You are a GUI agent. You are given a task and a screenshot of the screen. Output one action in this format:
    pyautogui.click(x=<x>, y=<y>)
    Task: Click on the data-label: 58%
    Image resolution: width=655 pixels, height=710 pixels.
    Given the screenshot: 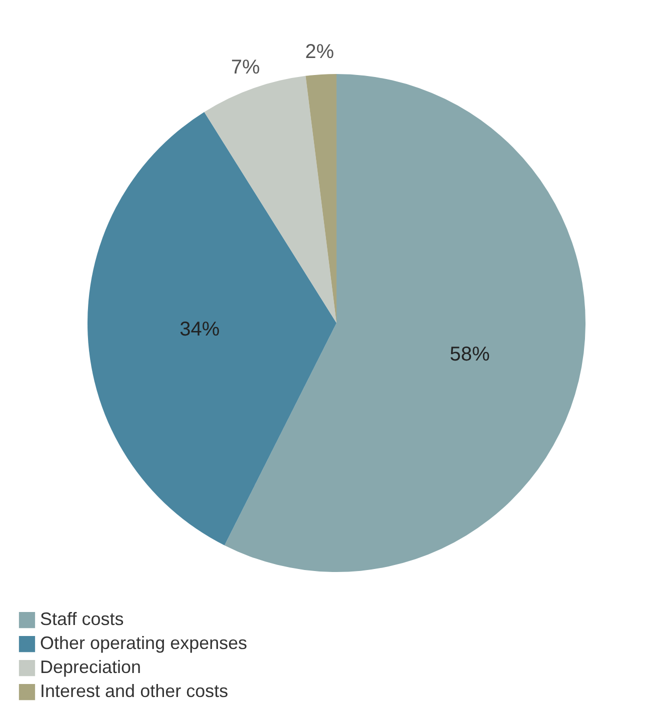 What is the action you would take?
    pyautogui.click(x=470, y=355)
    